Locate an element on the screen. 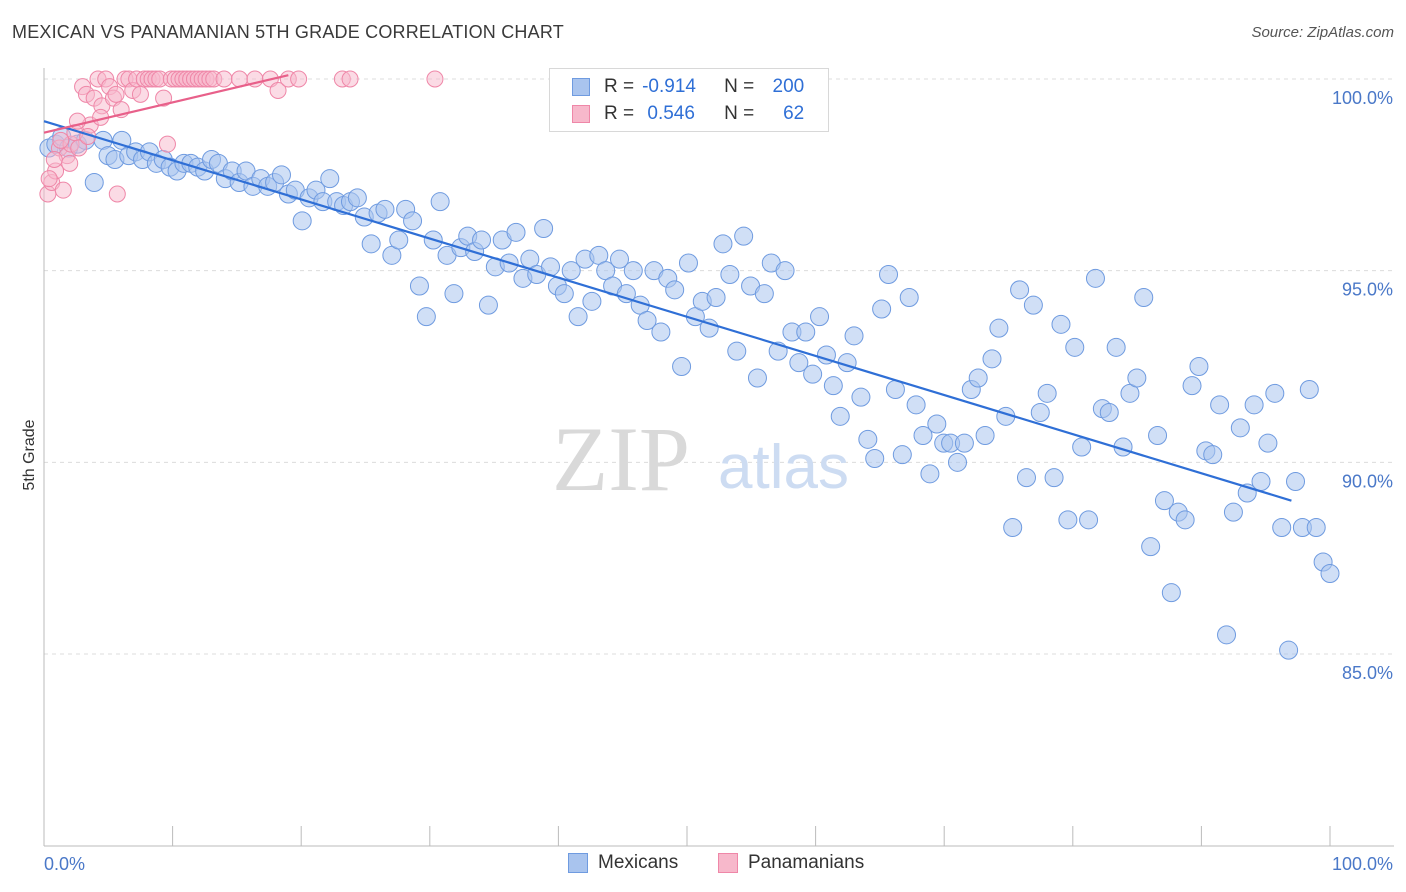  source-label: Source: ZipAtlas.com is located at coordinates (1322, 32).